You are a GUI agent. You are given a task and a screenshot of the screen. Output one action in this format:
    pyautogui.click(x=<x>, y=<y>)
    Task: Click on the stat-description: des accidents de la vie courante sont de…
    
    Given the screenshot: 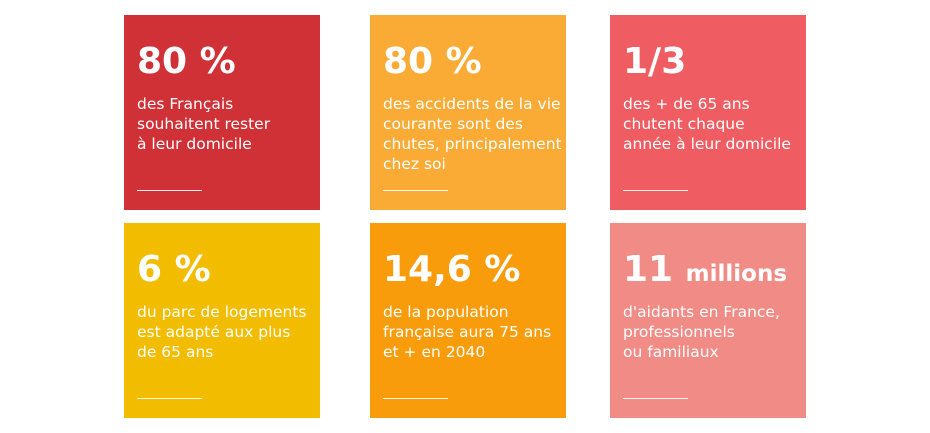 What is the action you would take?
    pyautogui.click(x=472, y=134)
    